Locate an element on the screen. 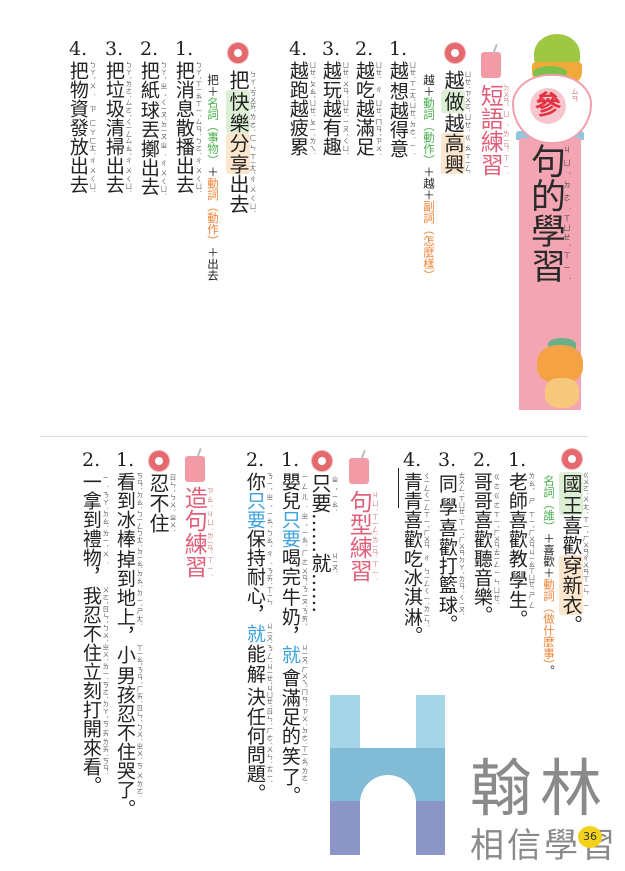 Image resolution: width=625 pixels, height=871 pixels. text-segment: ＋ is located at coordinates (213, 172).